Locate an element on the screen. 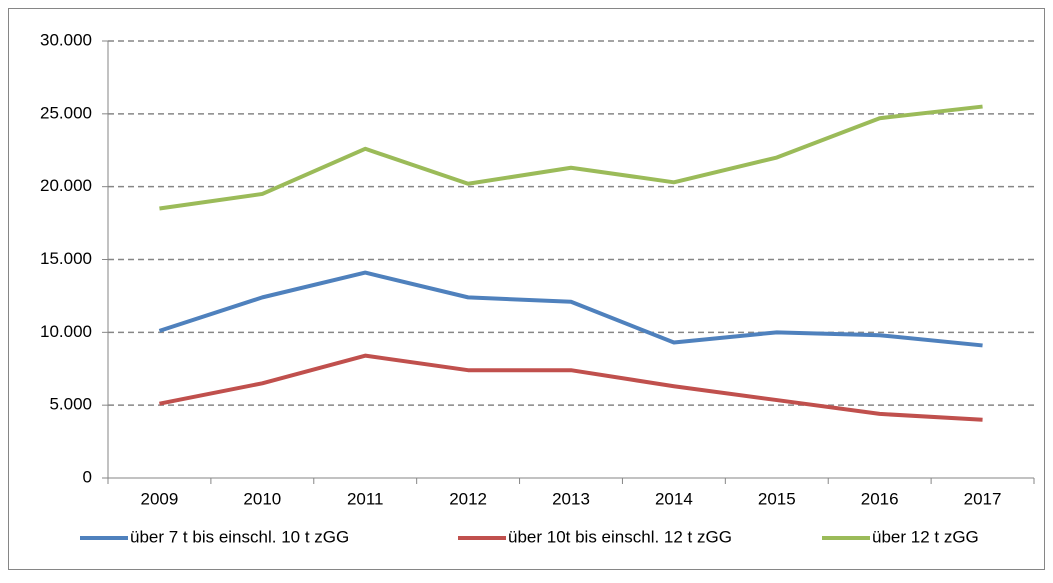  y-tick-label: 5.000 is located at coordinates (70, 404).